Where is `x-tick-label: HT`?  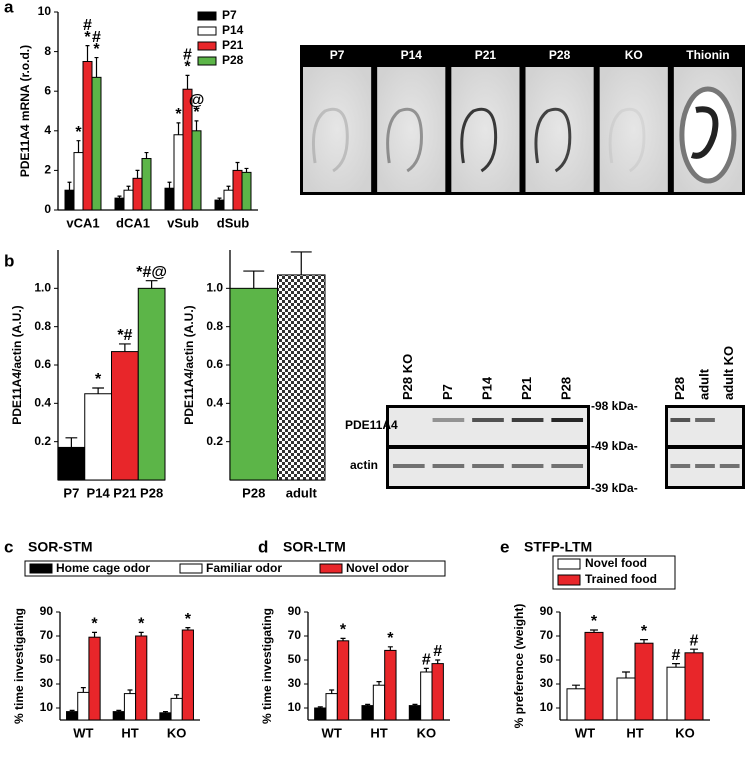 x-tick-label: HT is located at coordinates (634, 732).